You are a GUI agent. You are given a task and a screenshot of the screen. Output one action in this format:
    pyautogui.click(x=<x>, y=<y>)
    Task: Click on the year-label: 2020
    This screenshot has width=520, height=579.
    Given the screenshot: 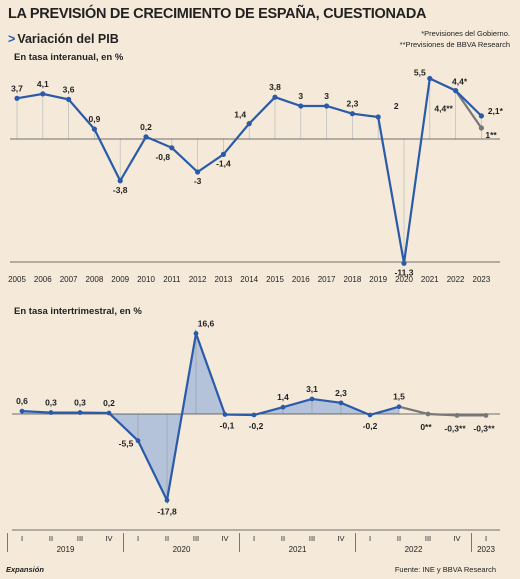 What is the action you would take?
    pyautogui.click(x=182, y=549)
    